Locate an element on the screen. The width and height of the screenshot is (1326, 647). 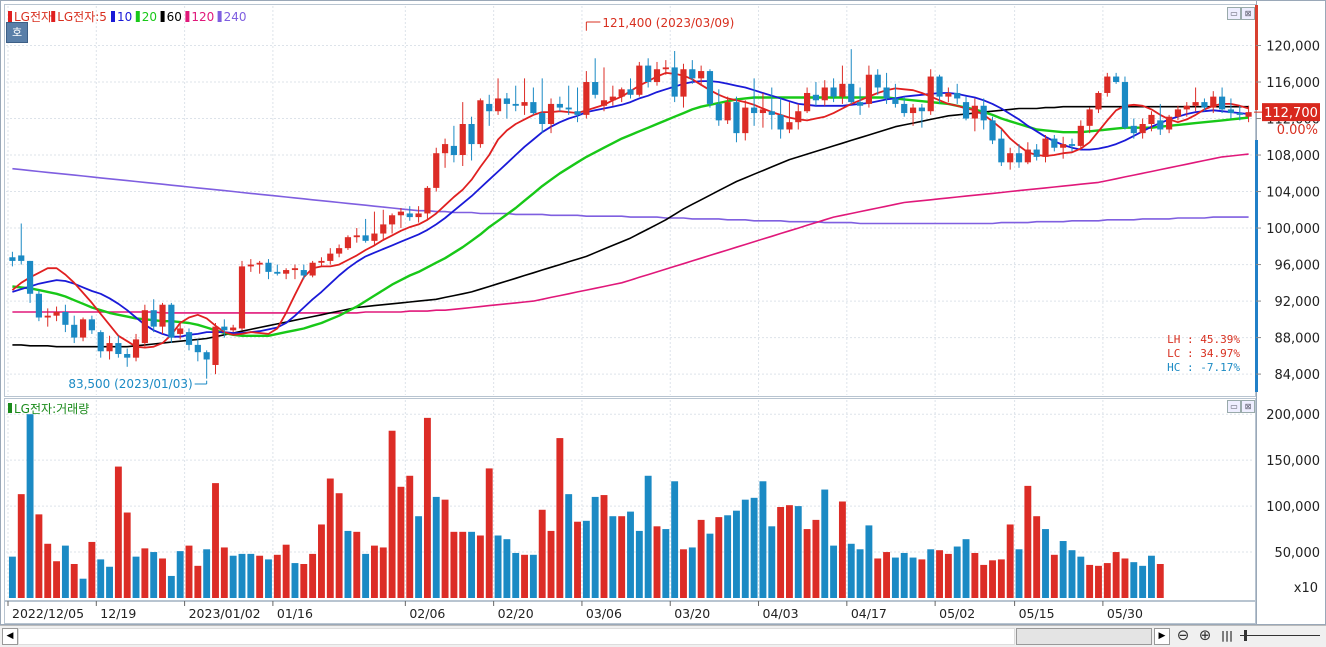
horizontal-scrollbar: ◀ ▶ ⊖ ⊕ ||| is located at coordinates (663, 636).